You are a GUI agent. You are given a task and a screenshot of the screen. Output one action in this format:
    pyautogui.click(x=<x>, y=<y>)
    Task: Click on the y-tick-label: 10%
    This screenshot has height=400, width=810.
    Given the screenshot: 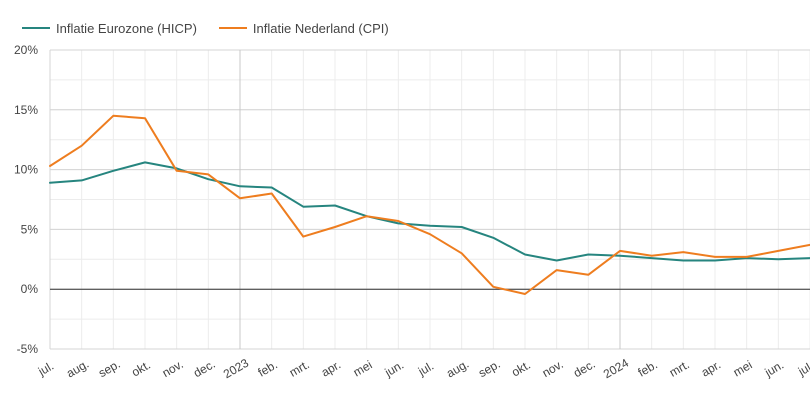 What is the action you would take?
    pyautogui.click(x=26, y=170)
    